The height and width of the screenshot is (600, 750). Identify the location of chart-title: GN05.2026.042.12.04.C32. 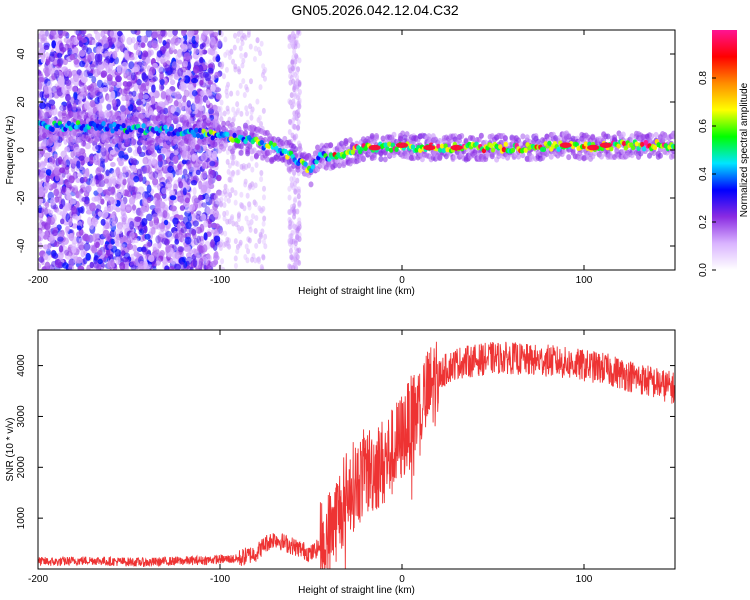
(375, 10).